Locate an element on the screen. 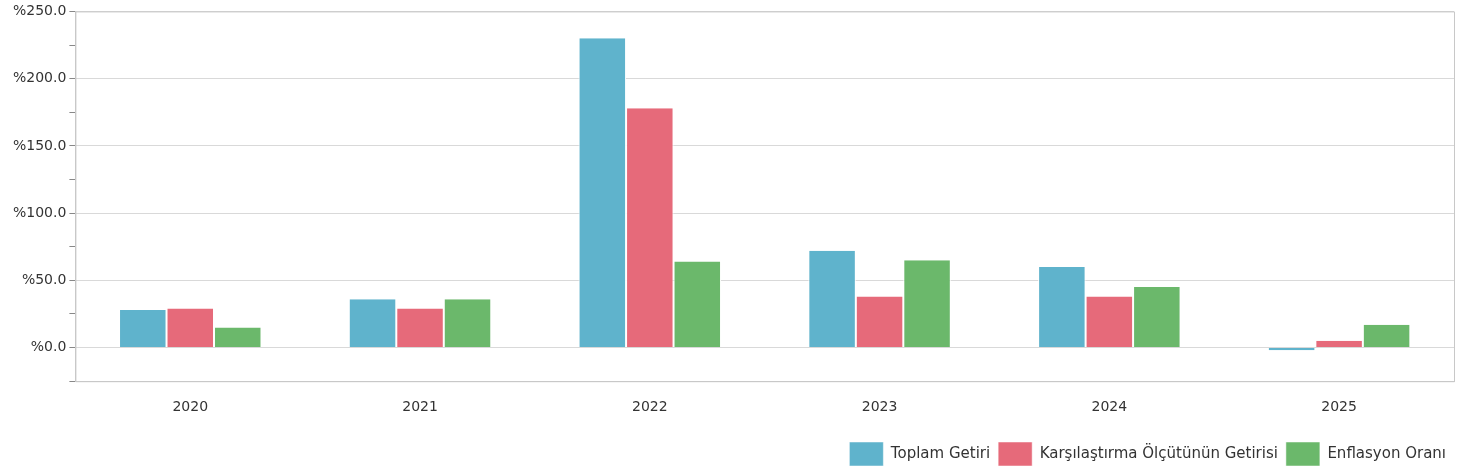  y-tick-label: %200.0 is located at coordinates (39, 77).